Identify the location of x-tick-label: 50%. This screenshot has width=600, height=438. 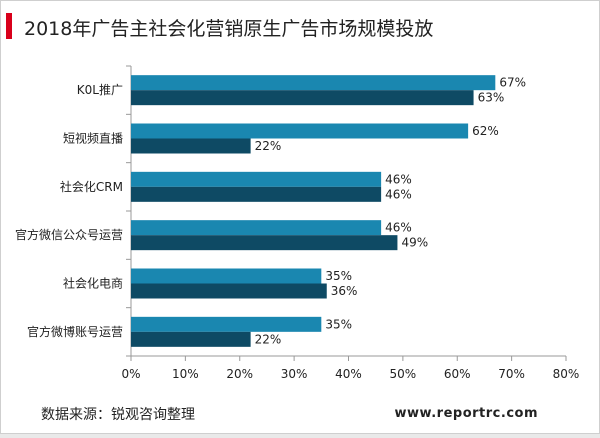
(403, 374).